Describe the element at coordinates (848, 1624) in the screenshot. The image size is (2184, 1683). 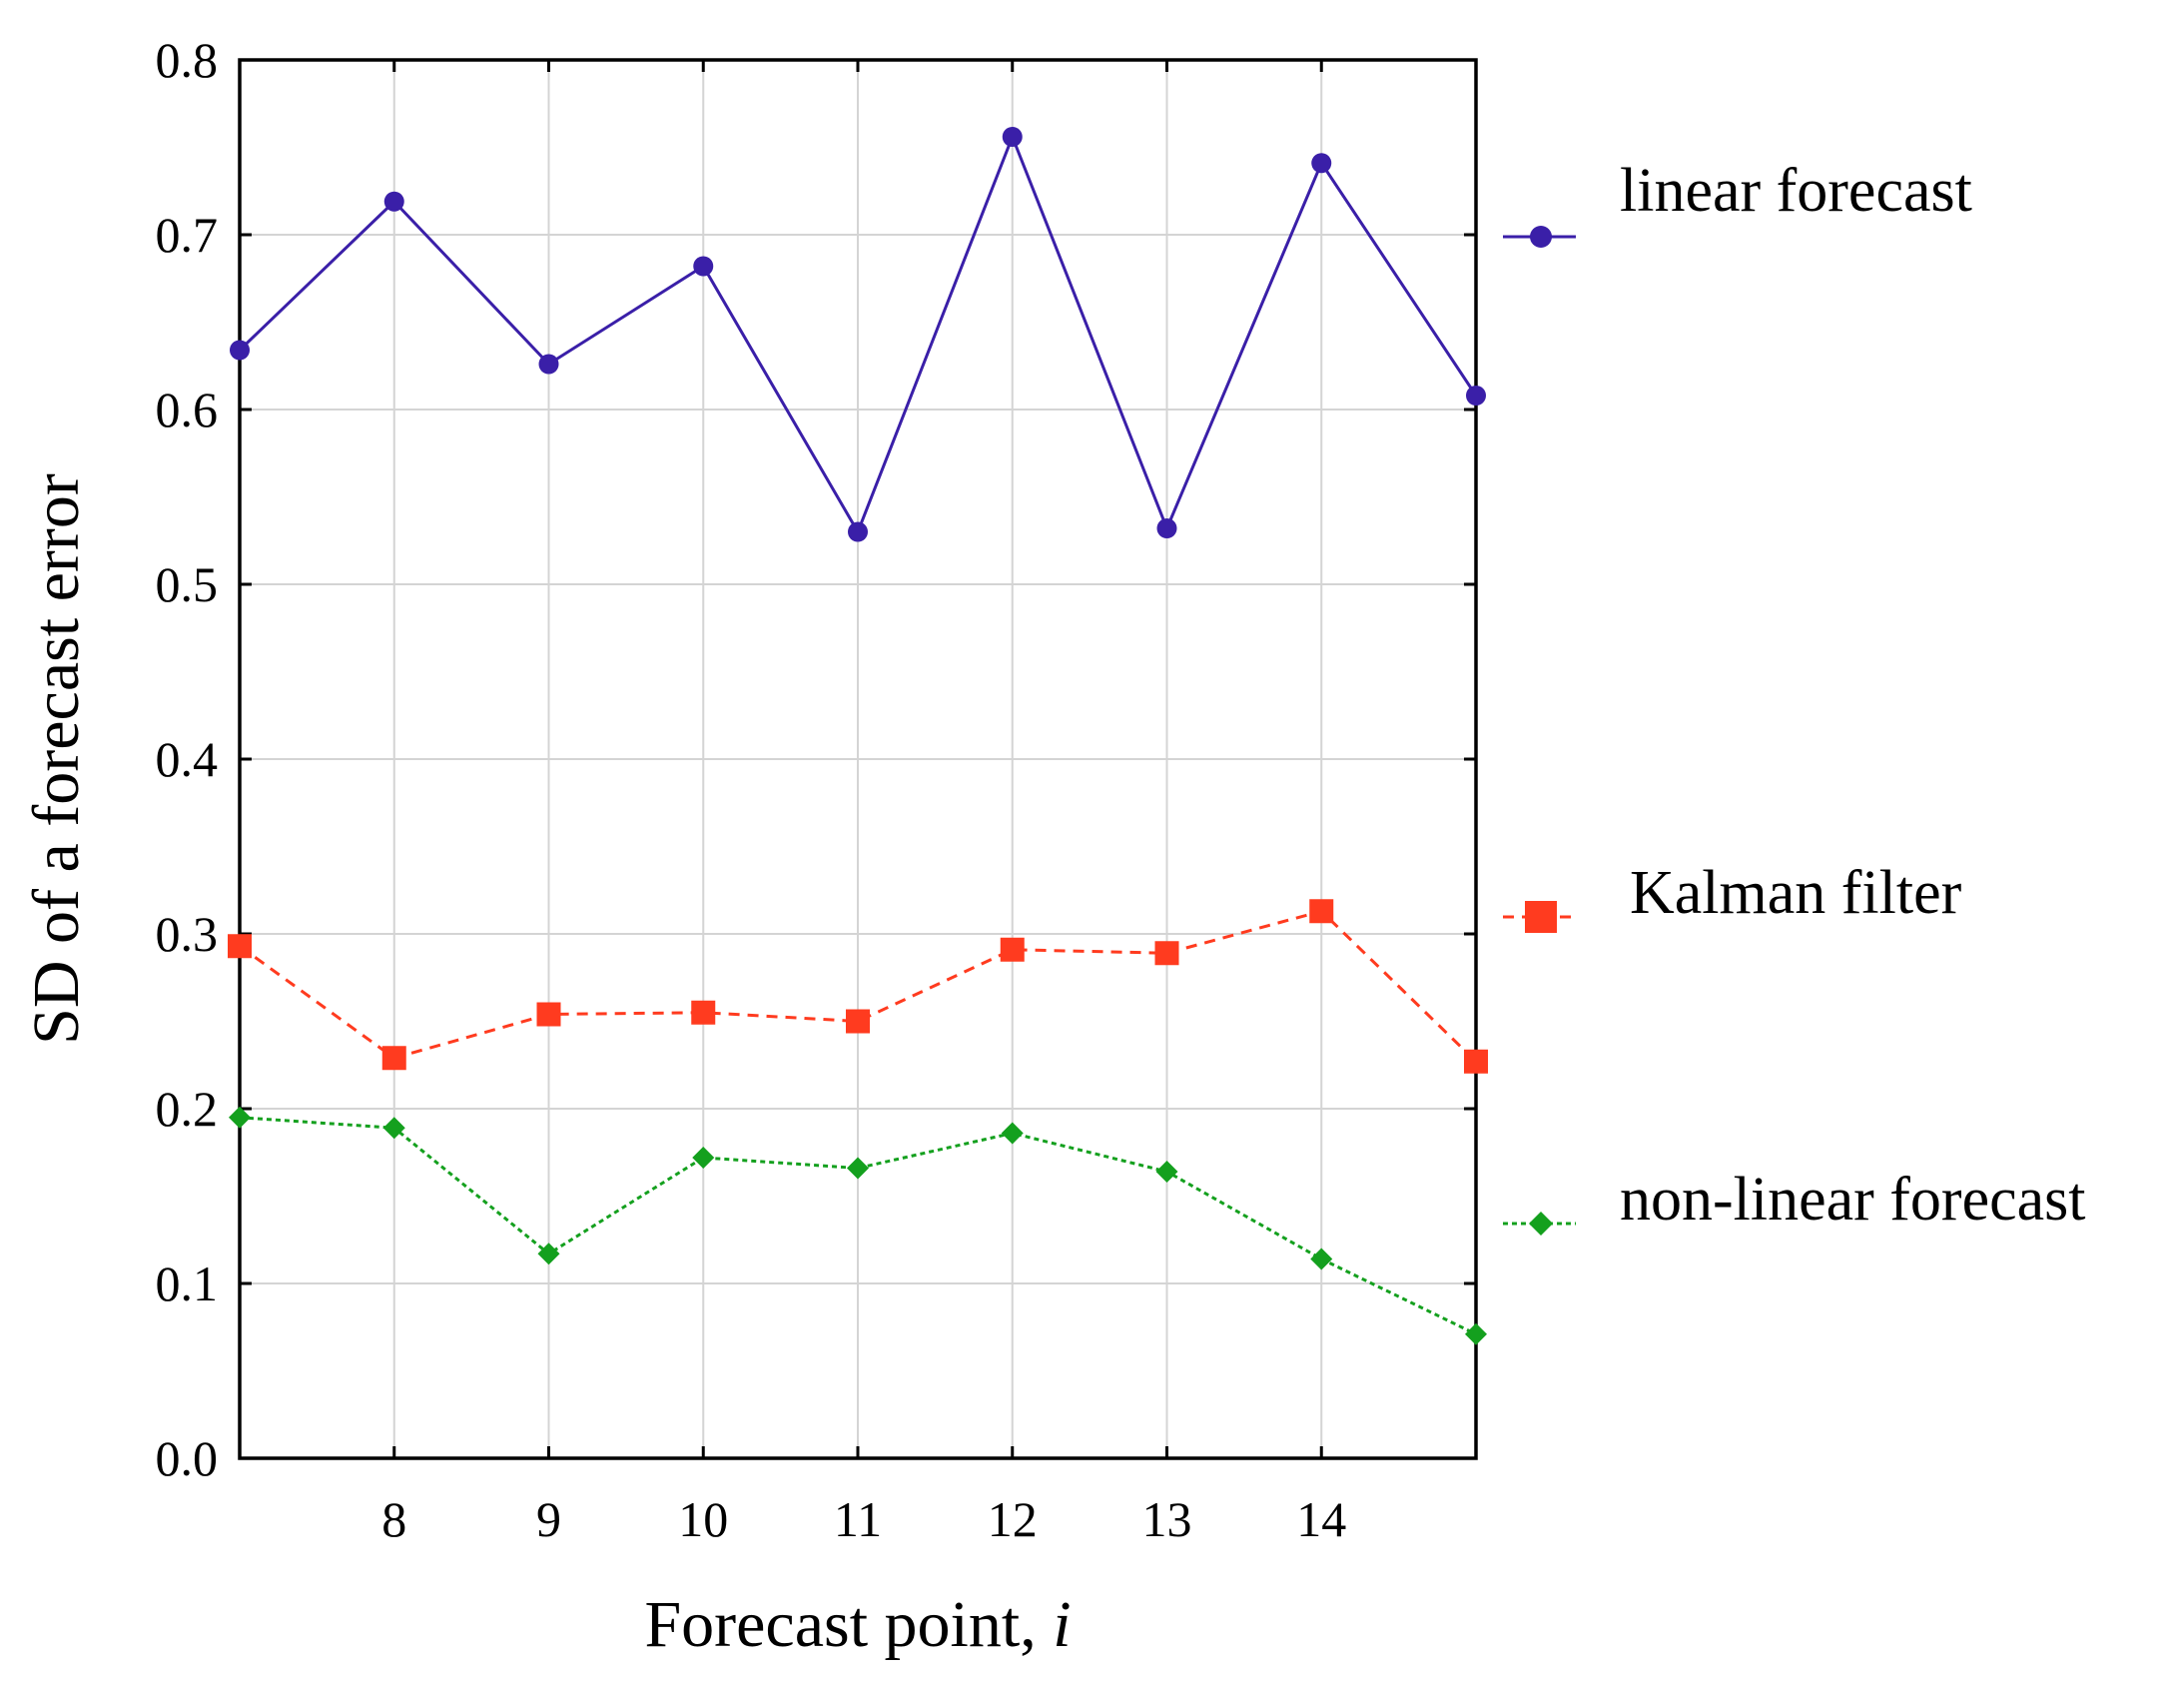
I see `x-axis-title-main: Forecast point,` at that location.